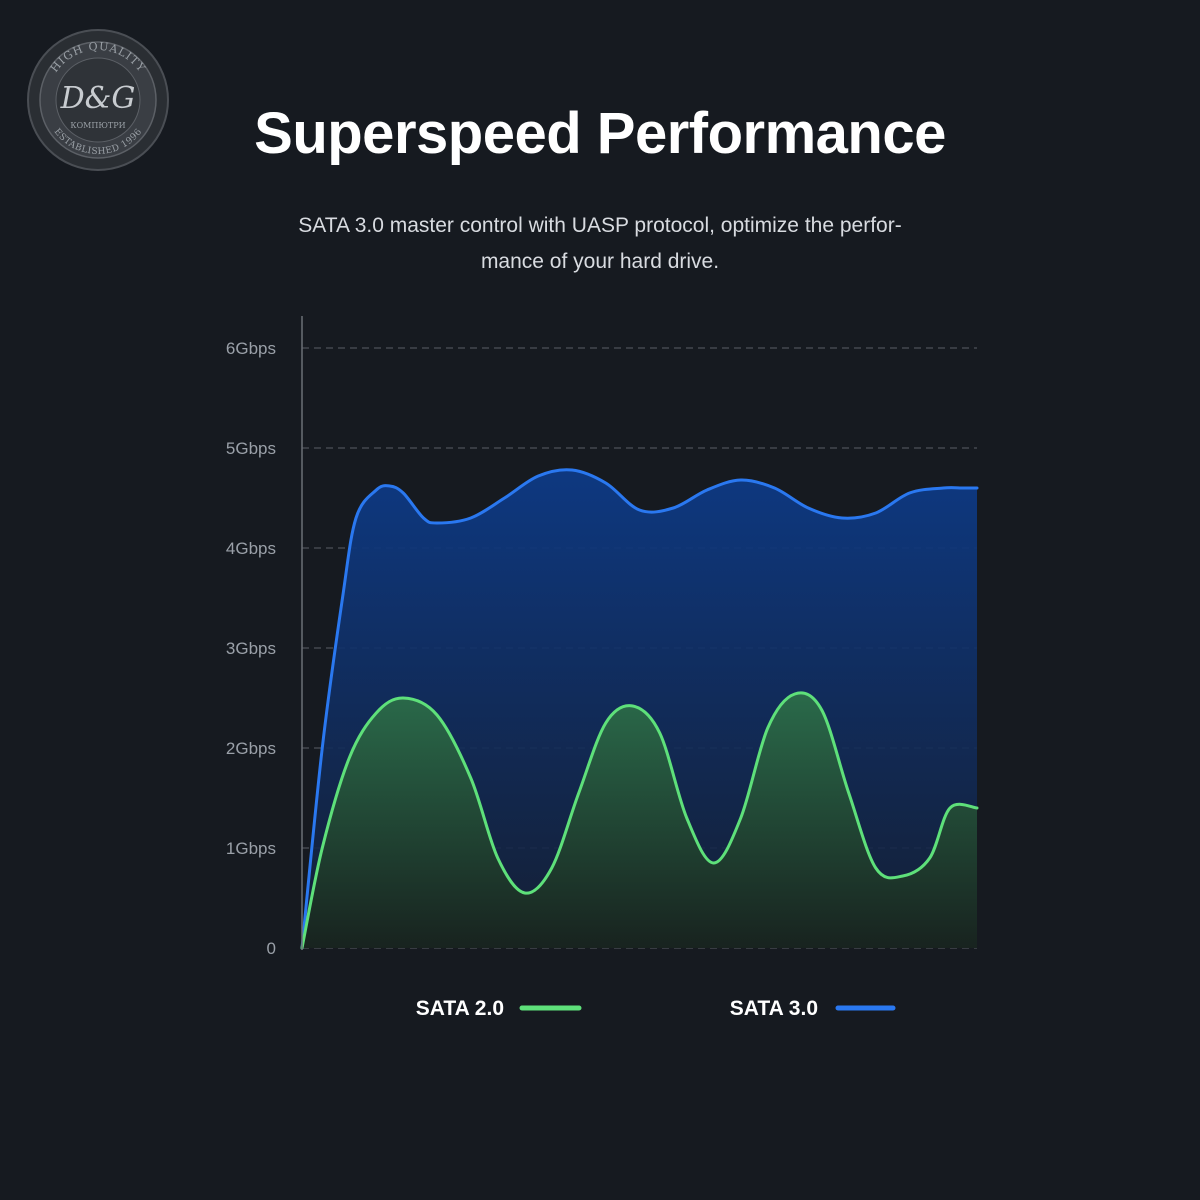  I want to click on y-tick-label: 1Gbps, so click(251, 848).